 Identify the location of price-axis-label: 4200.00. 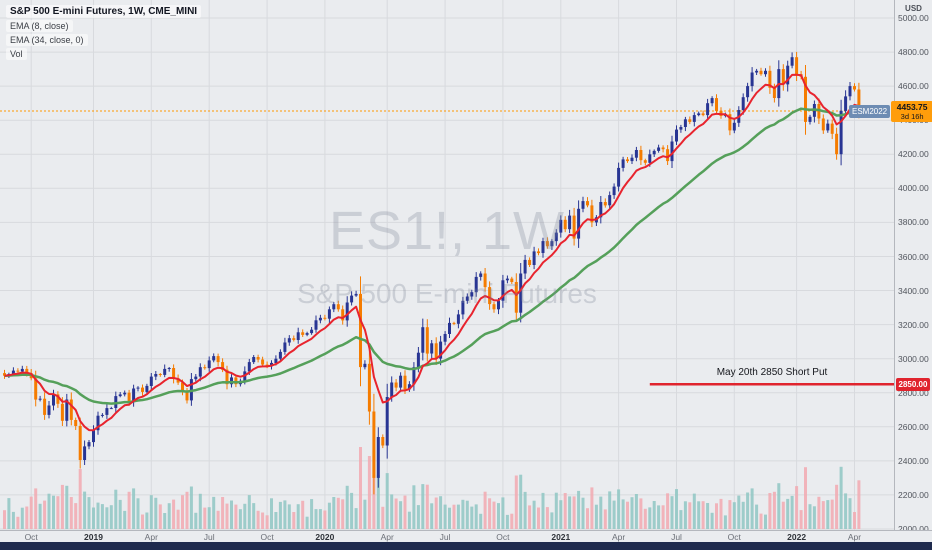
(913, 154).